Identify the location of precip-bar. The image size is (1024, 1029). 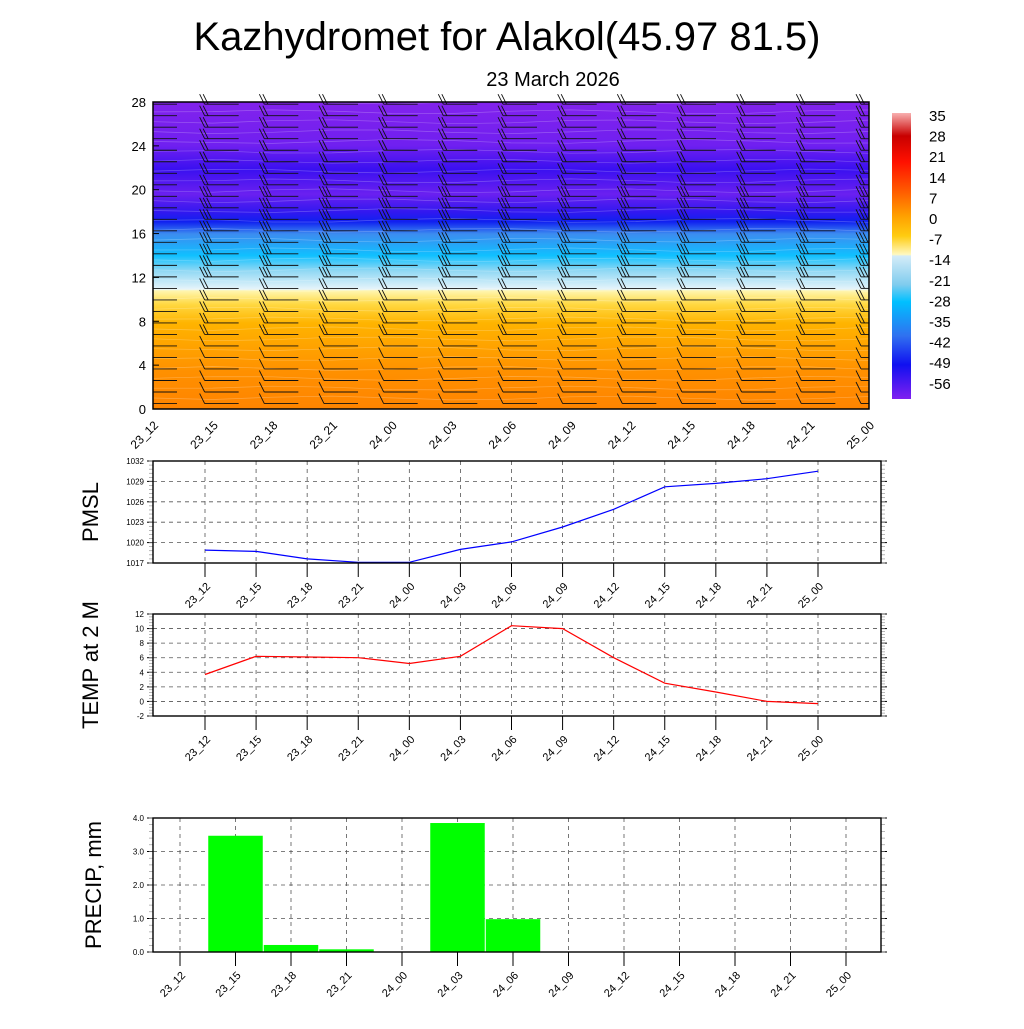
(346, 950).